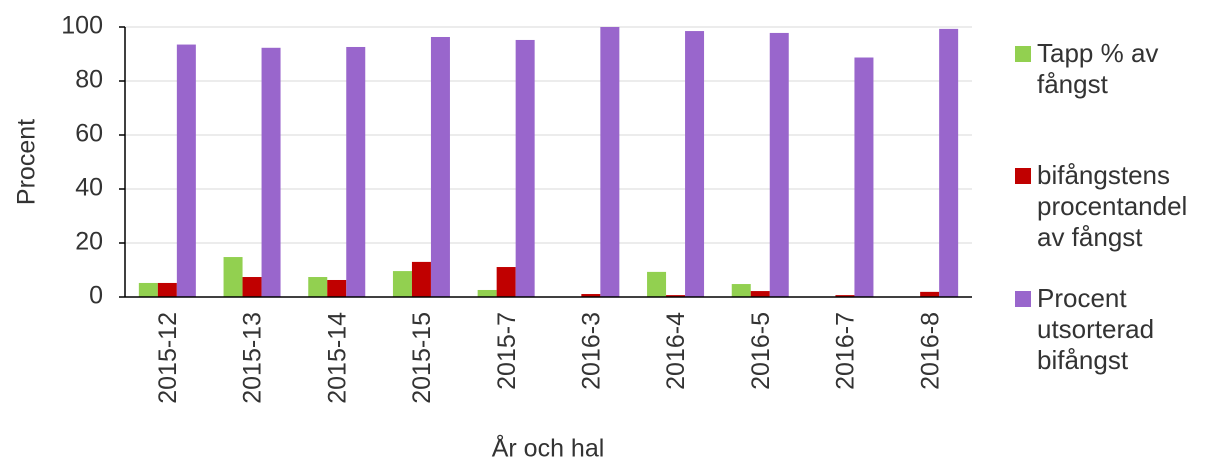 The height and width of the screenshot is (467, 1226). Describe the element at coordinates (1096, 329) in the screenshot. I see `legend-label: Procent utsorterad bifångst` at that location.